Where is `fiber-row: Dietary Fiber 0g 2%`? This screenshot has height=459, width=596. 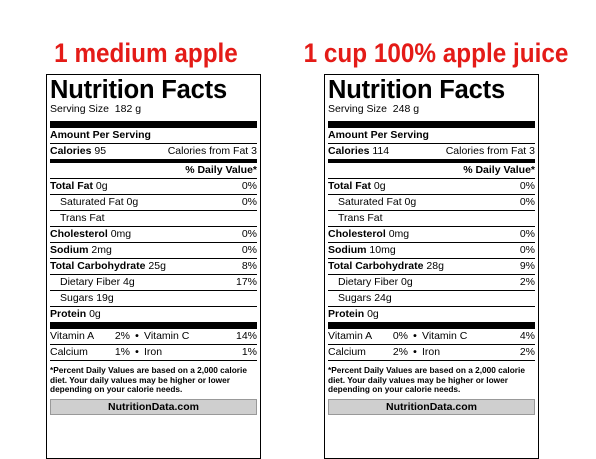 fiber-row: Dietary Fiber 0g 2% is located at coordinates (431, 282).